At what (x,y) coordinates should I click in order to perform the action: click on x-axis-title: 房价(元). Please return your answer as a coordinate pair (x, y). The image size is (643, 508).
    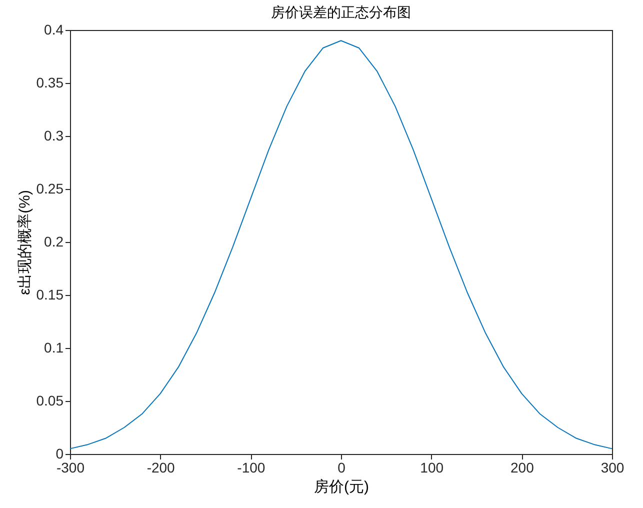
    Looking at the image, I should click on (341, 487).